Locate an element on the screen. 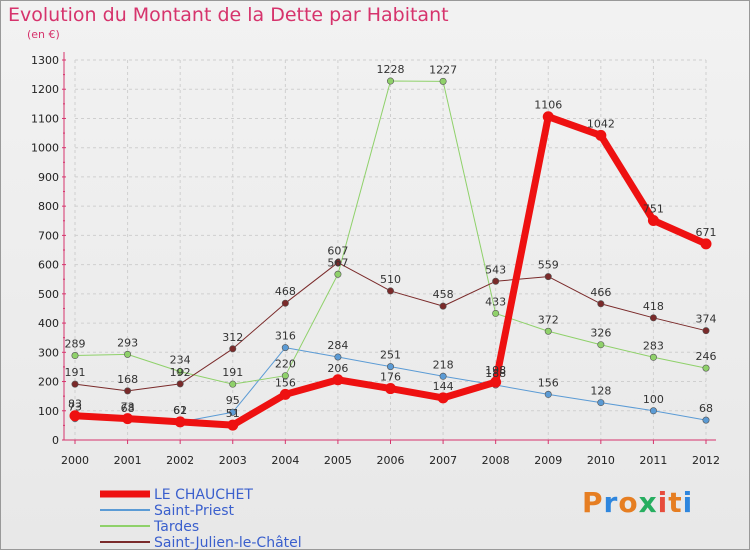  x-tick-label: 2008 is located at coordinates (496, 460).